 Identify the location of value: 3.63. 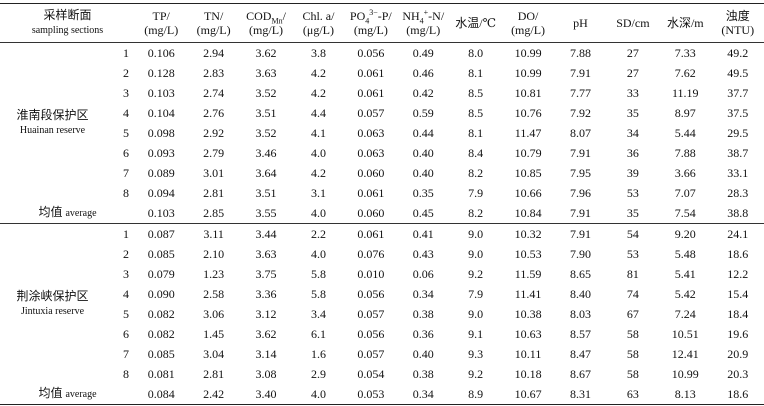
(266, 254).